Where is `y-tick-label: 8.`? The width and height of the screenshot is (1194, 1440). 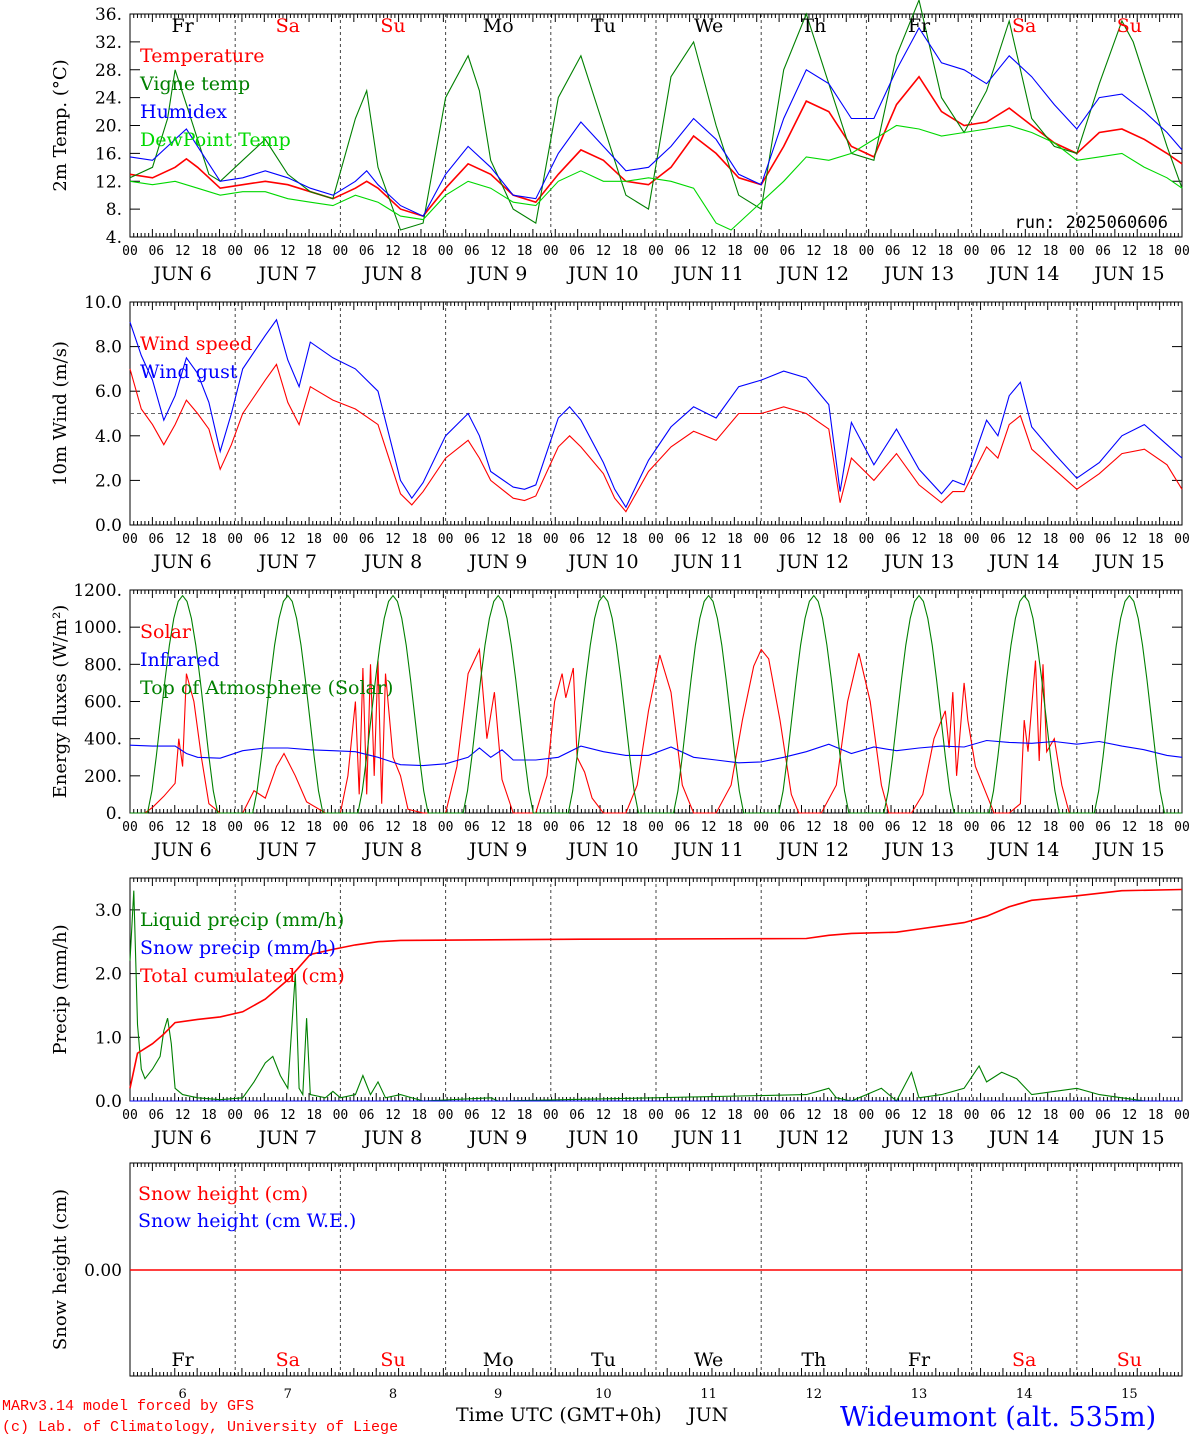 y-tick-label: 8. is located at coordinates (114, 210).